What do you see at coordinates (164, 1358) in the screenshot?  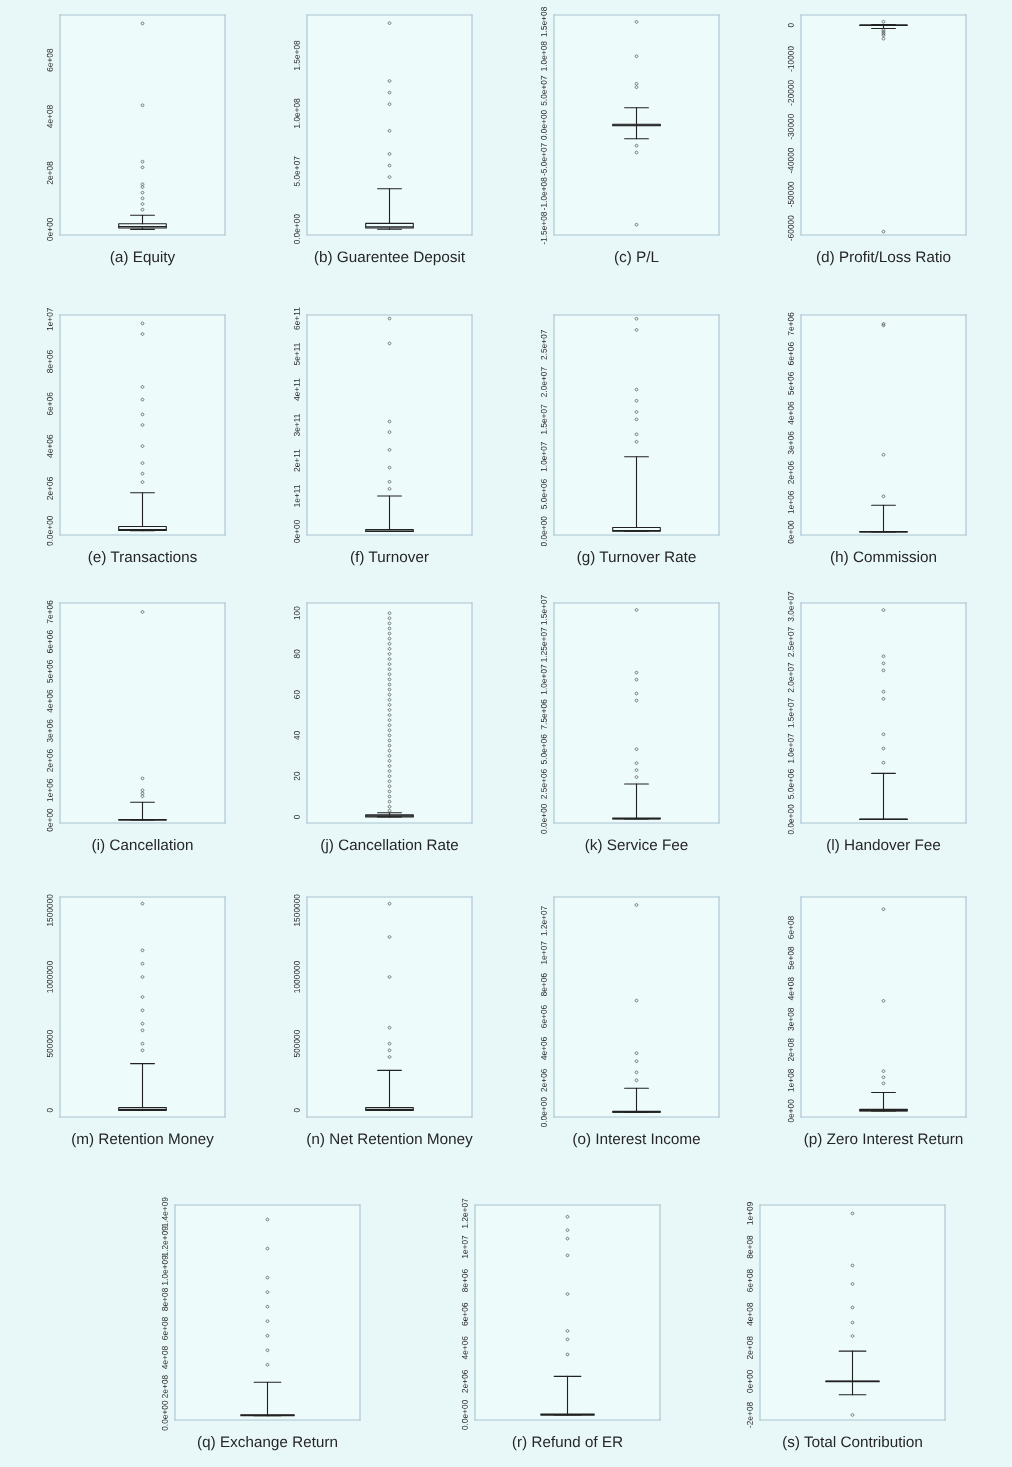 I see `y-tick-label: 4e+08` at bounding box center [164, 1358].